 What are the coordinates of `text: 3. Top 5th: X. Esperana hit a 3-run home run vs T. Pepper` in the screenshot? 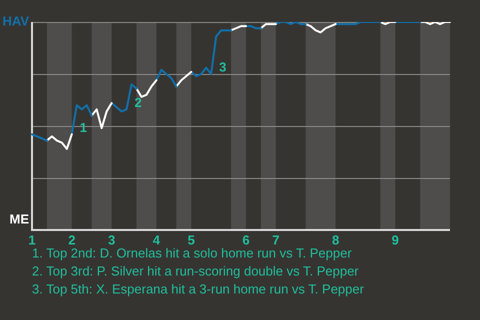 It's located at (198, 289).